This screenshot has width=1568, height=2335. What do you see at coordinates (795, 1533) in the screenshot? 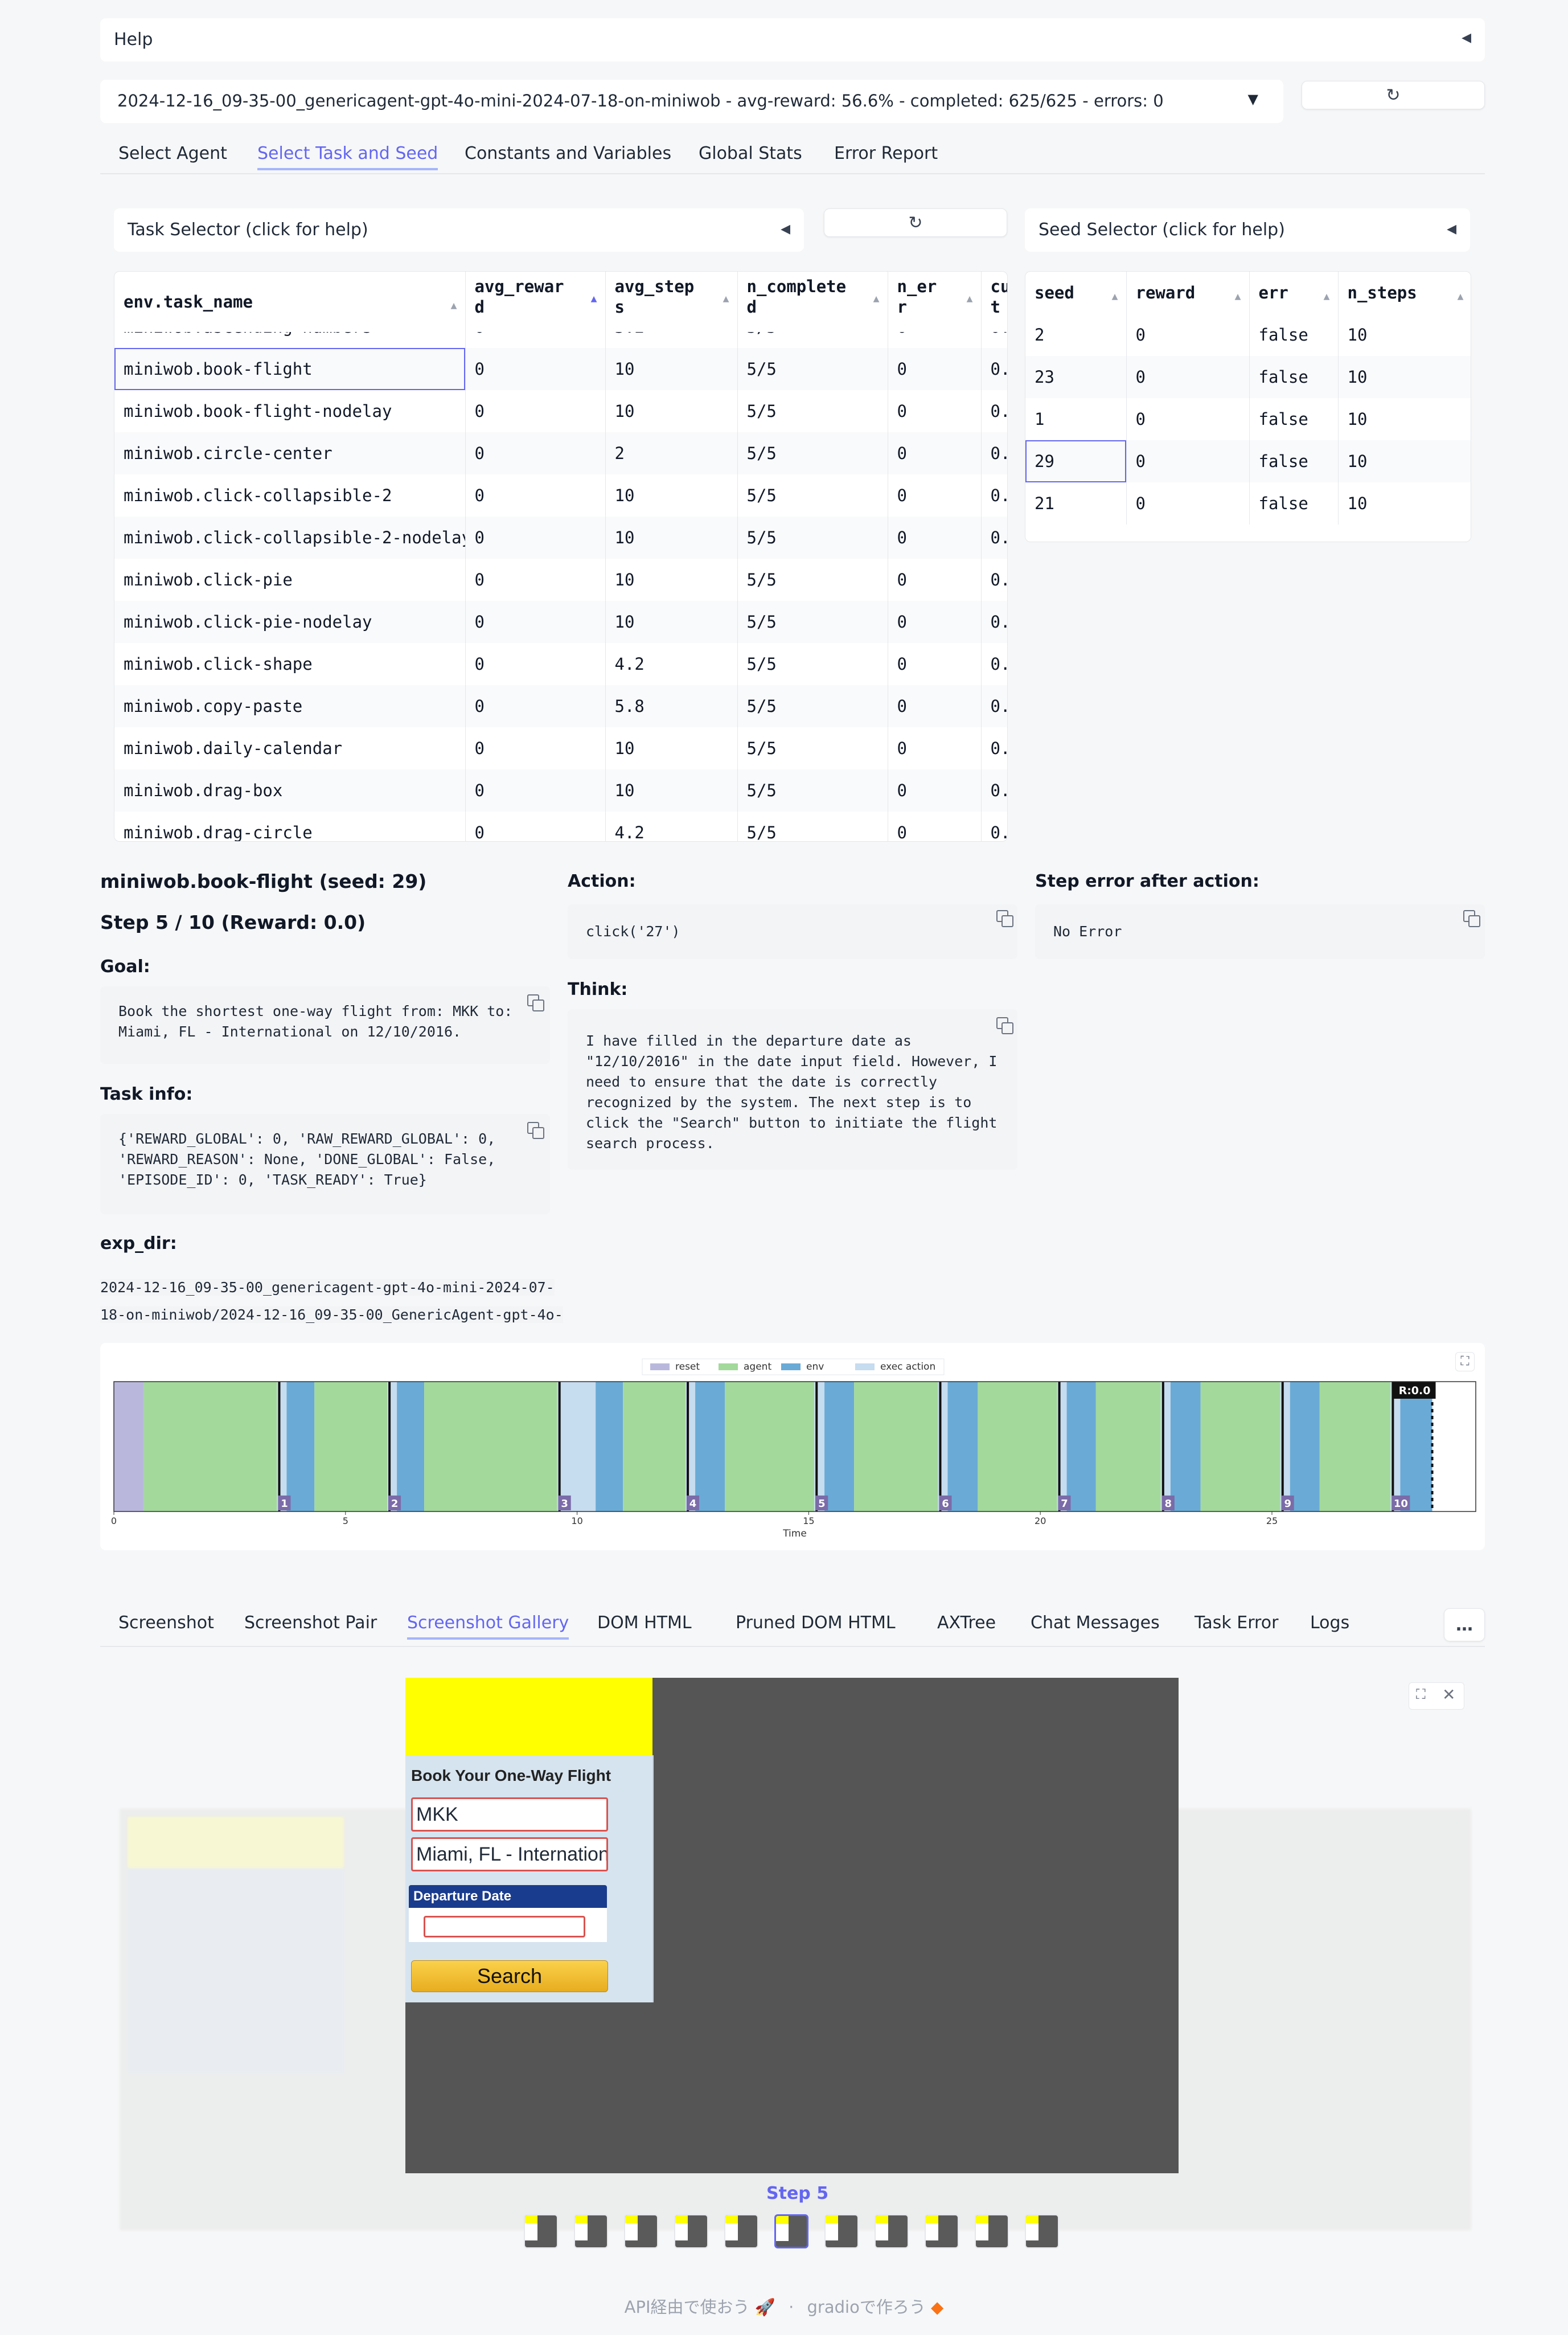
I see `x-axis-label: Time` at bounding box center [795, 1533].